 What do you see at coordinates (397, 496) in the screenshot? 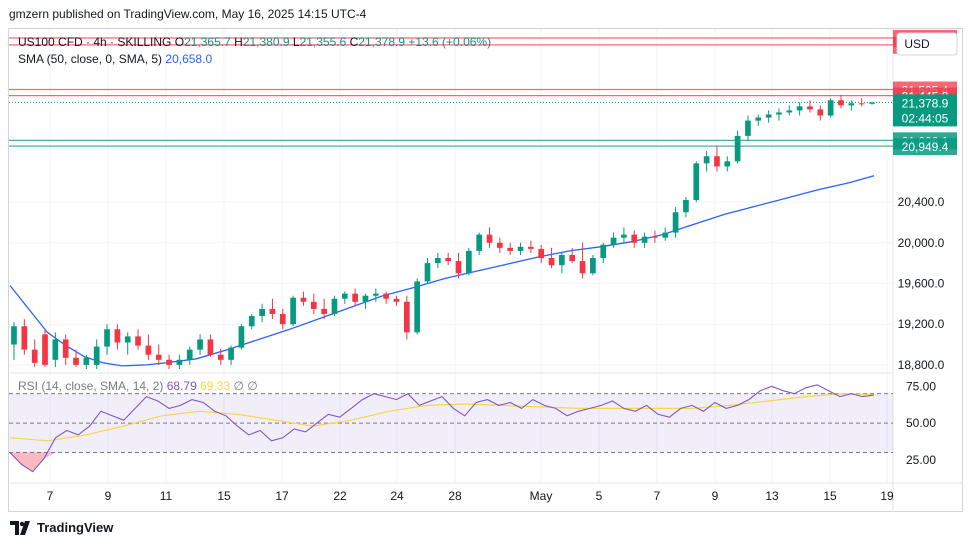
I see `x-tick-label: 24` at bounding box center [397, 496].